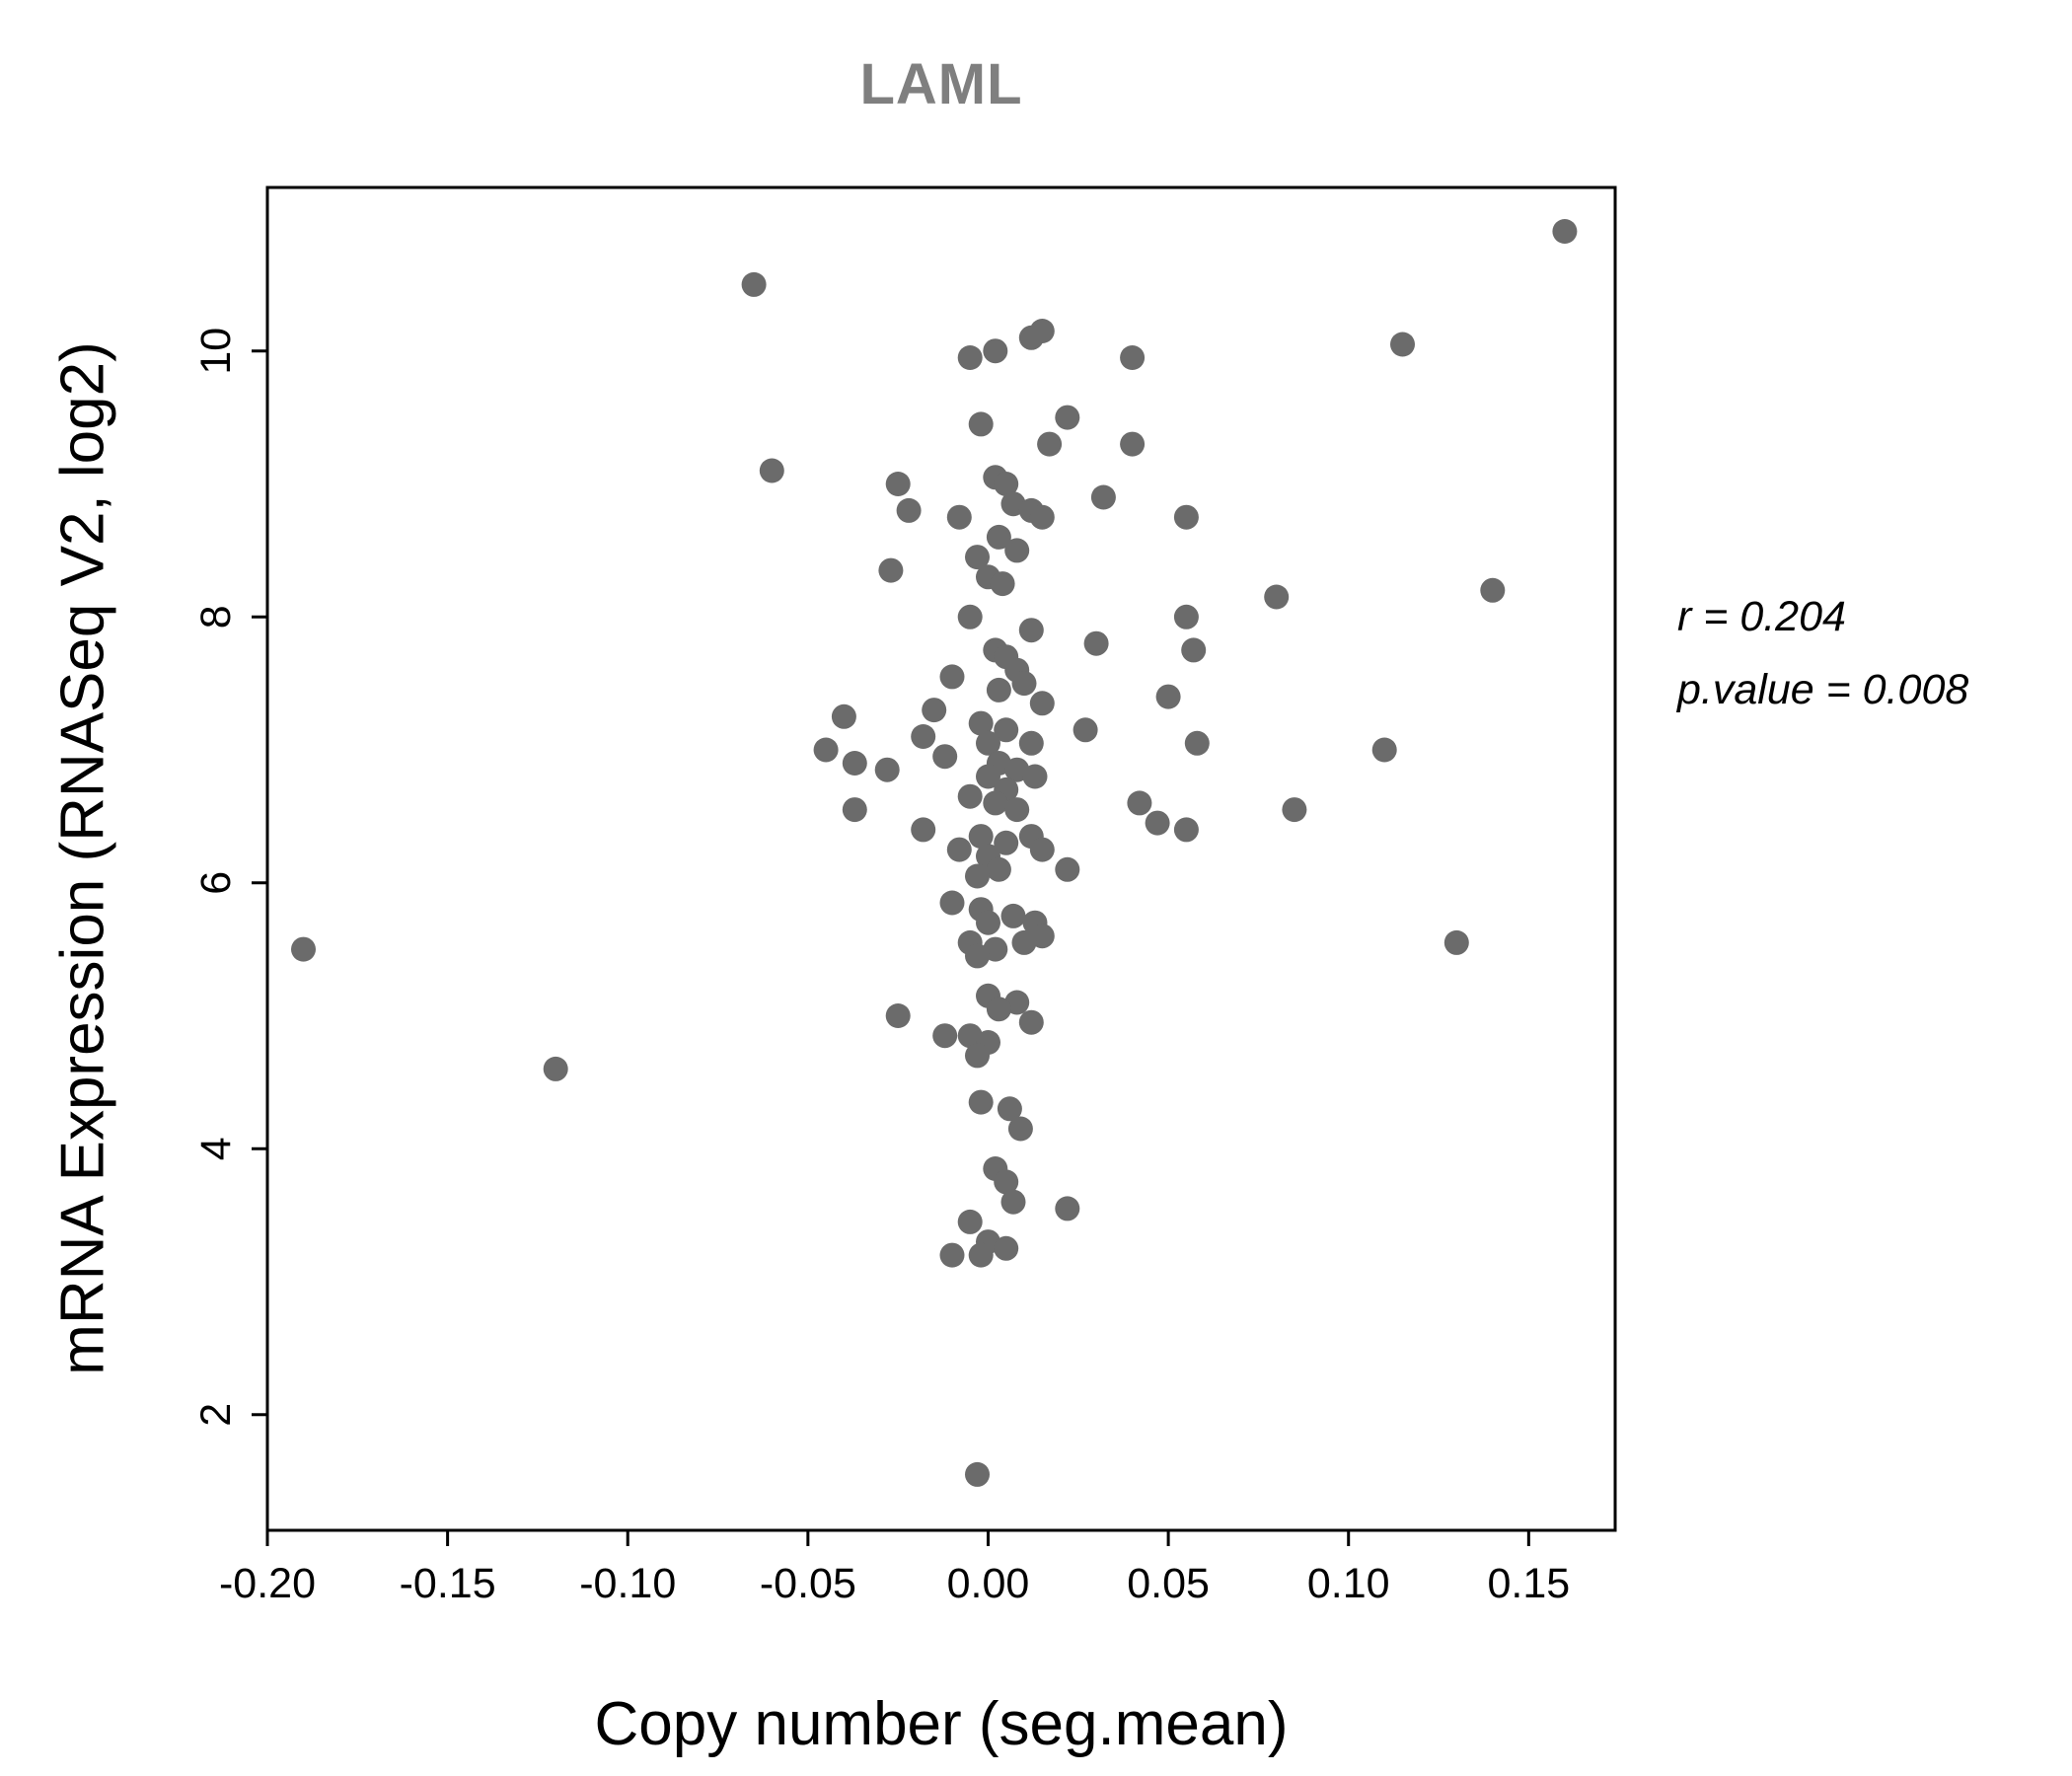 This screenshot has height=1776, width=2072. What do you see at coordinates (216, 617) in the screenshot?
I see `y-tick-label: 8` at bounding box center [216, 617].